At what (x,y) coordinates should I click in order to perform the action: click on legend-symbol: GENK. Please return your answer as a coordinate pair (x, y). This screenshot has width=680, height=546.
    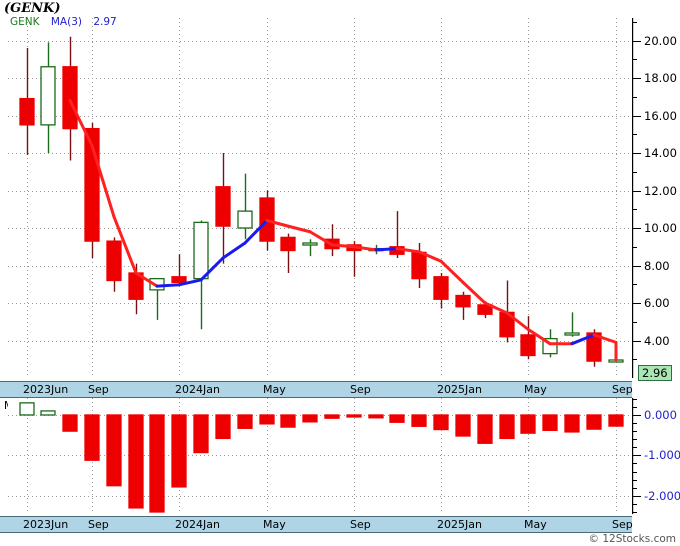
    Looking at the image, I should click on (25, 22).